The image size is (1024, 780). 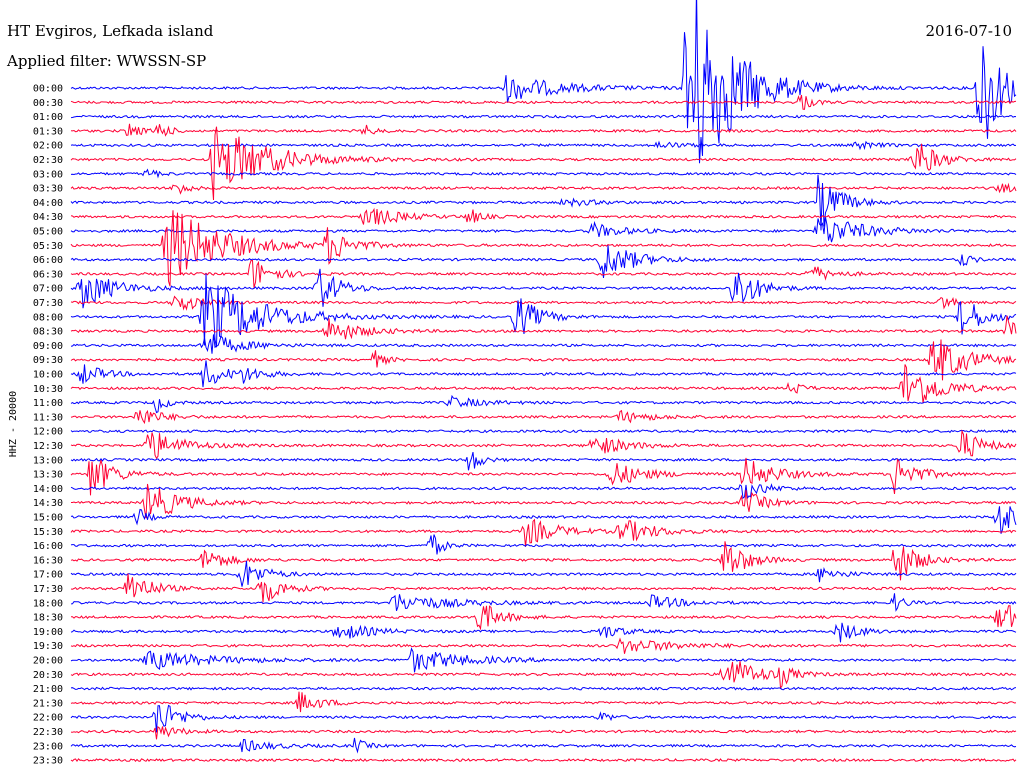 I want to click on time-tick-label: 20:00, so click(x=48, y=661).